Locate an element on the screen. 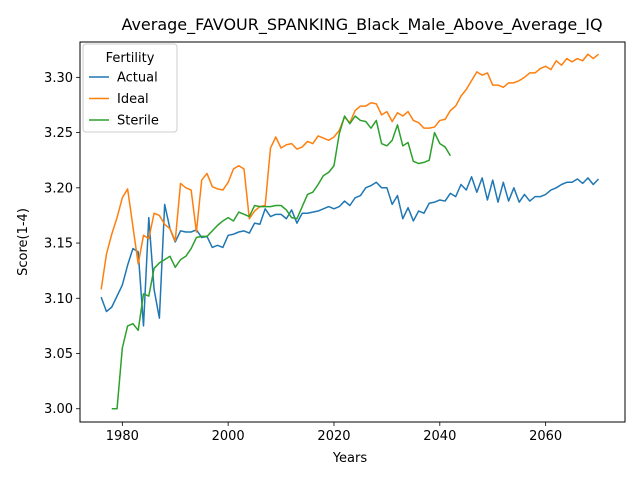 This screenshot has height=480, width=640. y-tick-label: 3.10 is located at coordinates (58, 299).